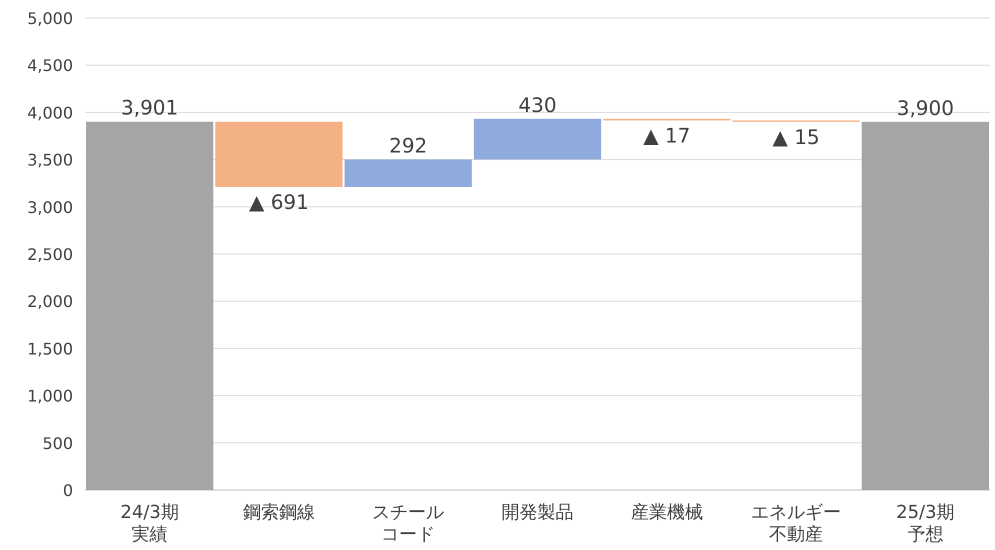  Describe the element at coordinates (50, 18) in the screenshot. I see `y-tick-label: 5,000` at that location.